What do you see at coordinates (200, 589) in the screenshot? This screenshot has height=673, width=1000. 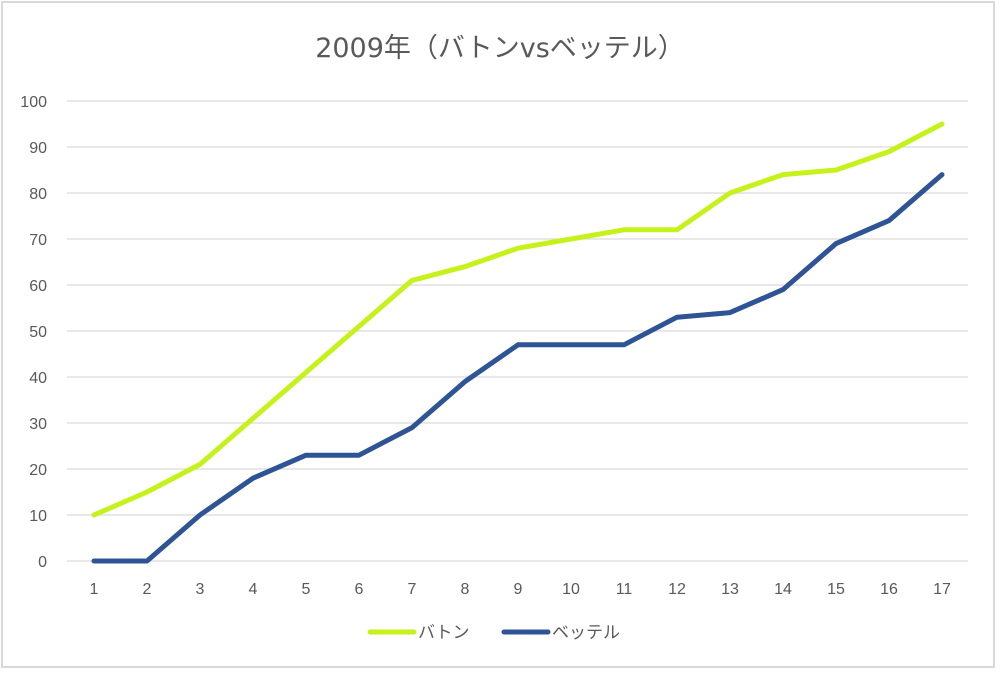 I see `x-tick-label: 3` at bounding box center [200, 589].